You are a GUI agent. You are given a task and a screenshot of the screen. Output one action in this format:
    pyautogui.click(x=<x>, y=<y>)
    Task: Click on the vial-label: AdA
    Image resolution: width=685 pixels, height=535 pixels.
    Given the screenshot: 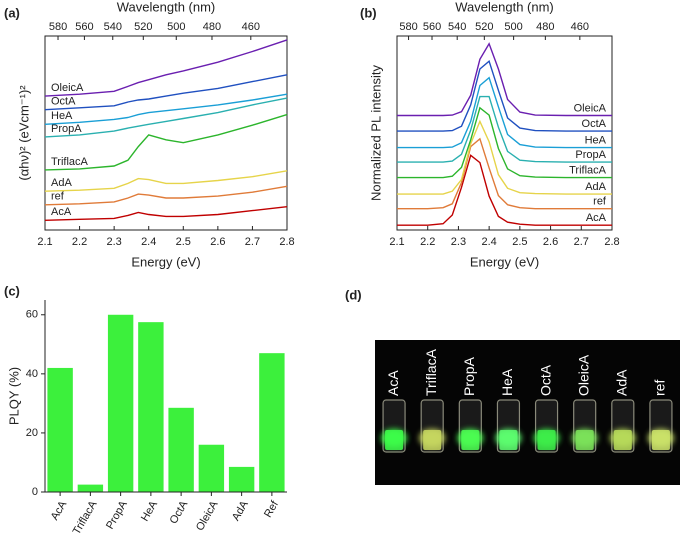 What is the action you would take?
    pyautogui.click(x=622, y=382)
    